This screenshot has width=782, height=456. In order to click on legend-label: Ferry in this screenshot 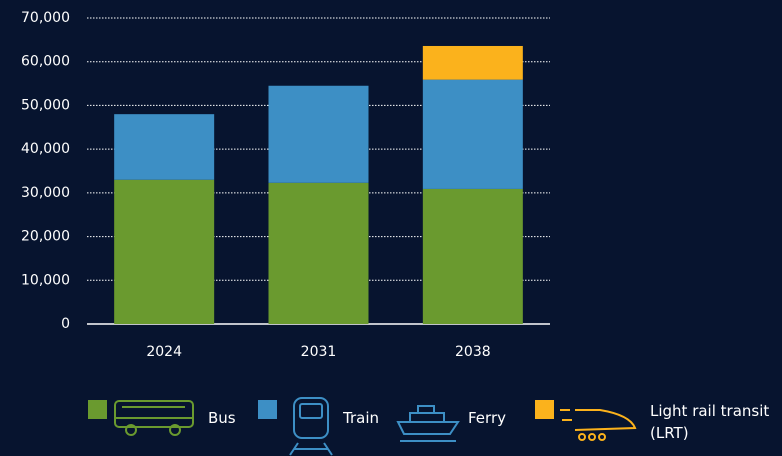, I will do `click(487, 418)`.